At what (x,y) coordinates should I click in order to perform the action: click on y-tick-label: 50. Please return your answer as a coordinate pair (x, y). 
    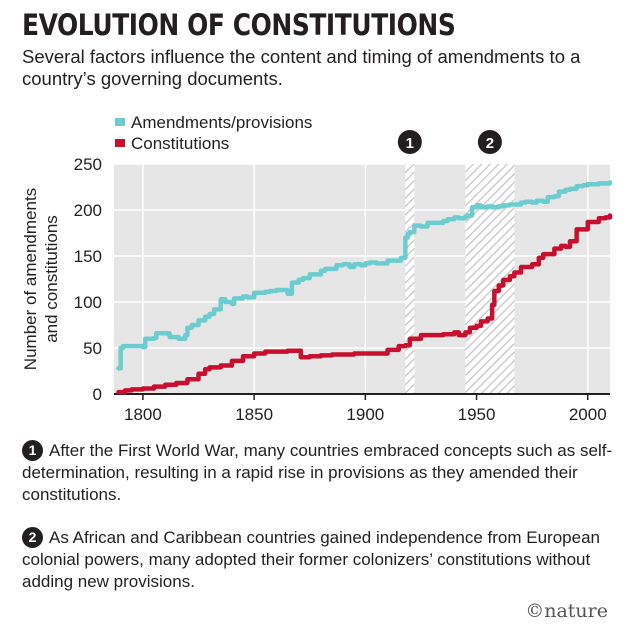
    Looking at the image, I should click on (92, 348).